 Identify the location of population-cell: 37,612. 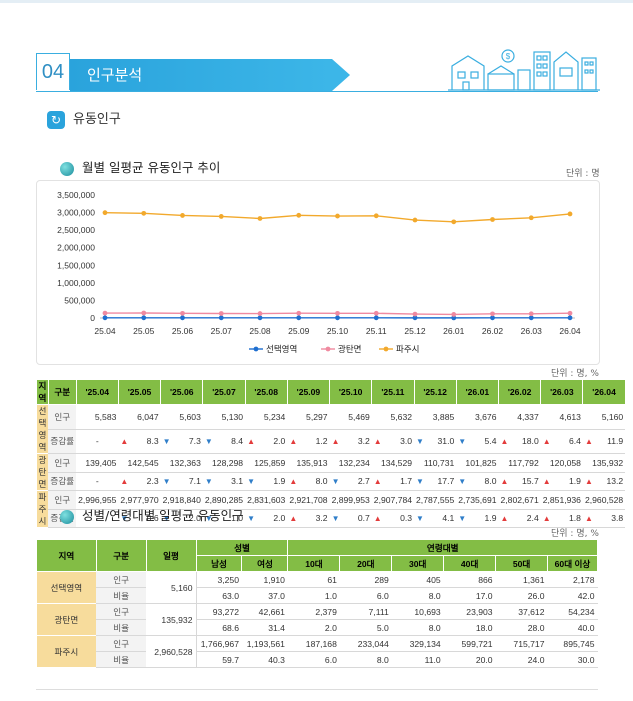
(521, 611).